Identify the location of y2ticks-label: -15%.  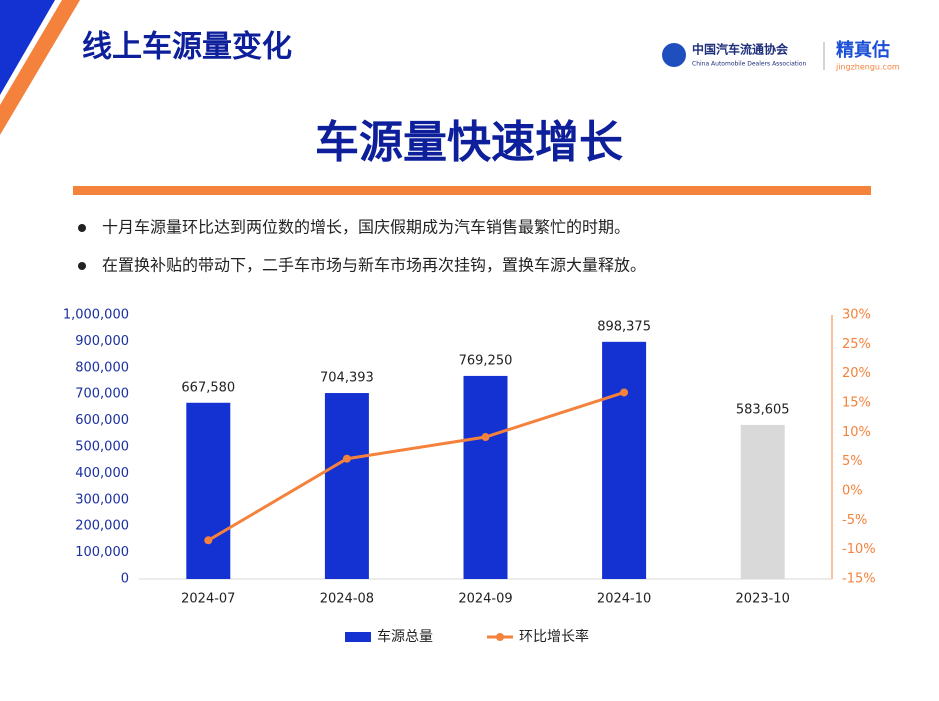
(859, 579).